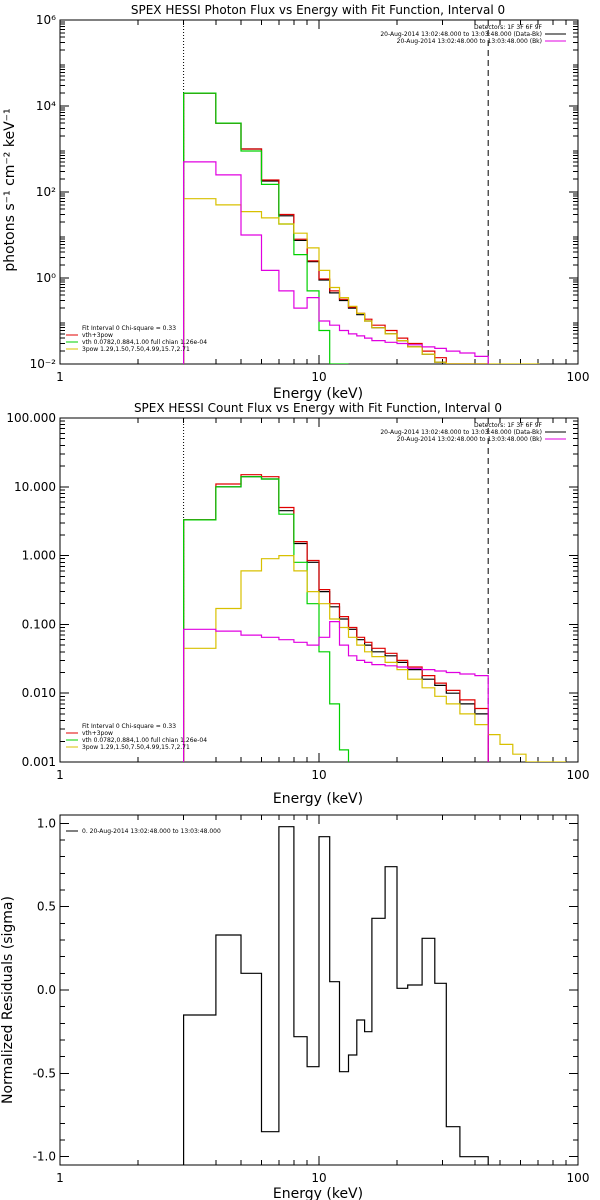  I want to click on y-tick-label: 10⁰, so click(46, 278).